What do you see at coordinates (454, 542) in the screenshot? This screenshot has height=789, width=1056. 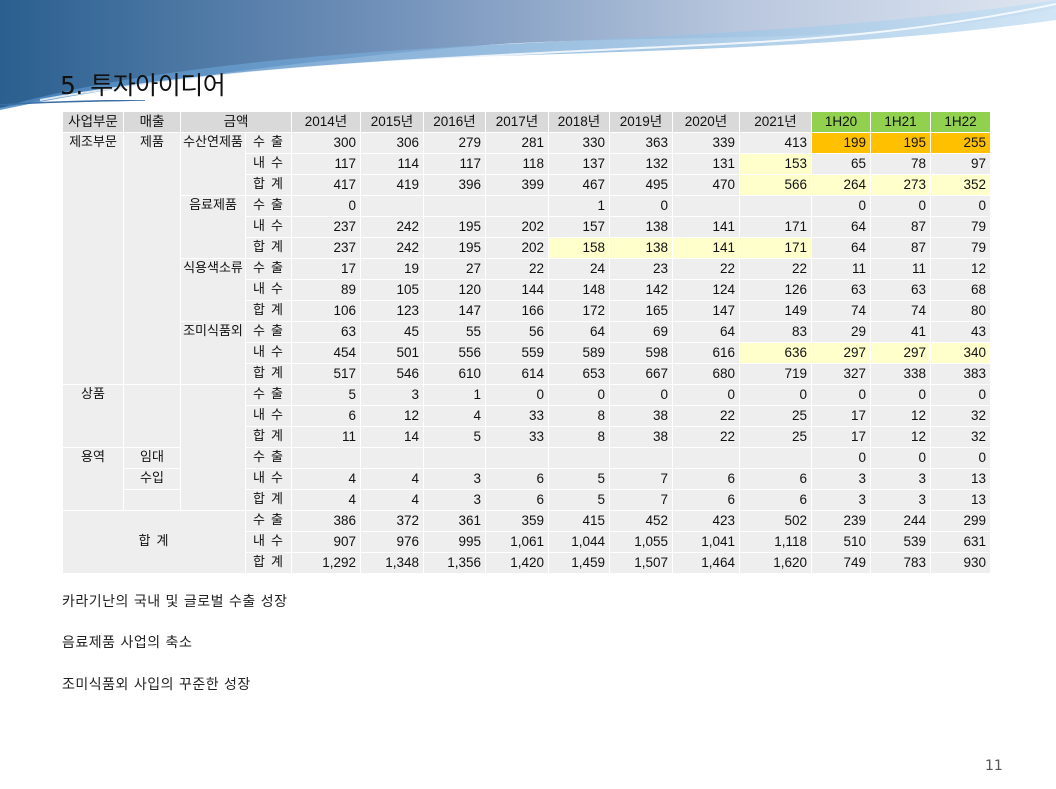 I see `table-cell: 995` at bounding box center [454, 542].